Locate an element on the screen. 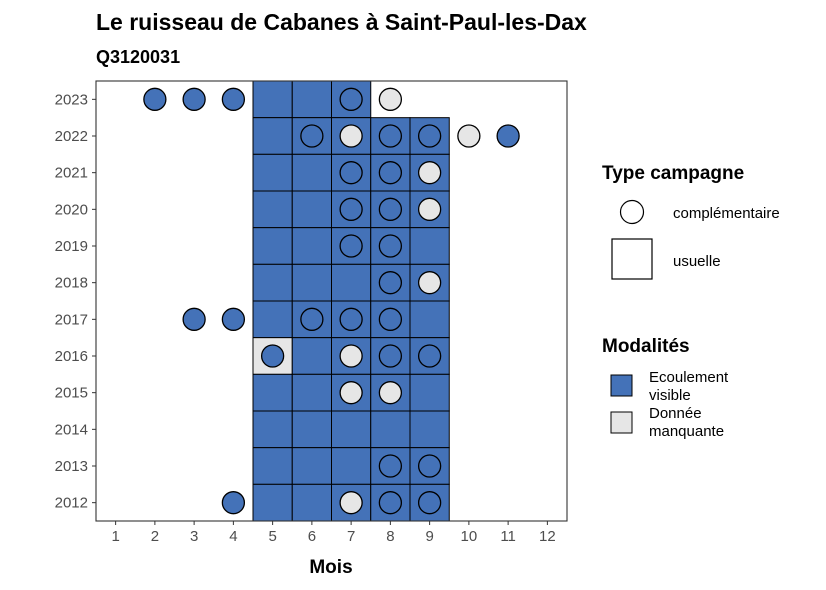  x-axis: 1 2 3 4 5 6 7 8 9 10 11 12 is located at coordinates (333, 533).